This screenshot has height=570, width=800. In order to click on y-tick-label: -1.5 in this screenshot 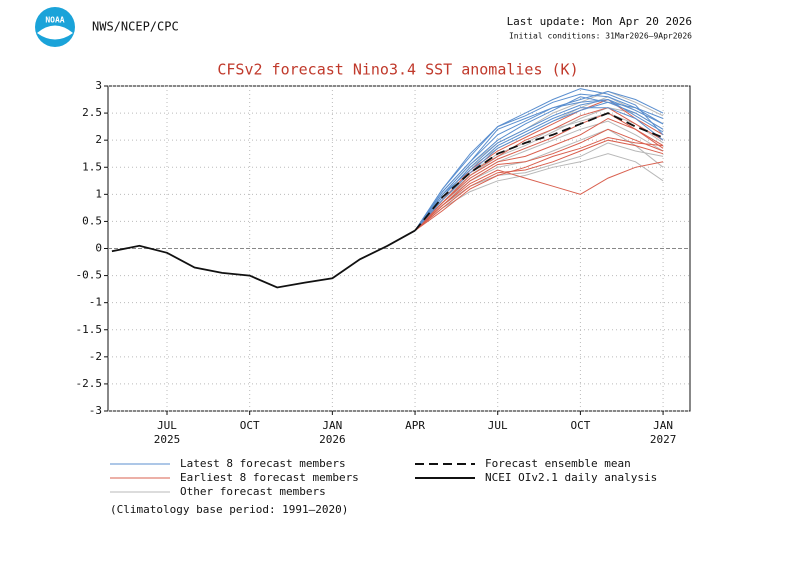, I will do `click(89, 329)`.